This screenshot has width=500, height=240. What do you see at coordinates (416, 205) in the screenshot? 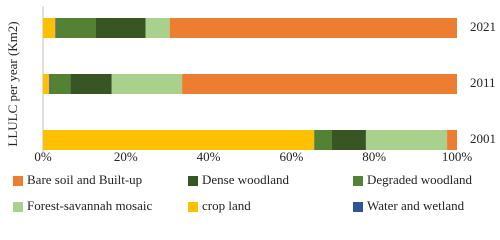
I see `legend-label: Water and wetland` at bounding box center [416, 205].